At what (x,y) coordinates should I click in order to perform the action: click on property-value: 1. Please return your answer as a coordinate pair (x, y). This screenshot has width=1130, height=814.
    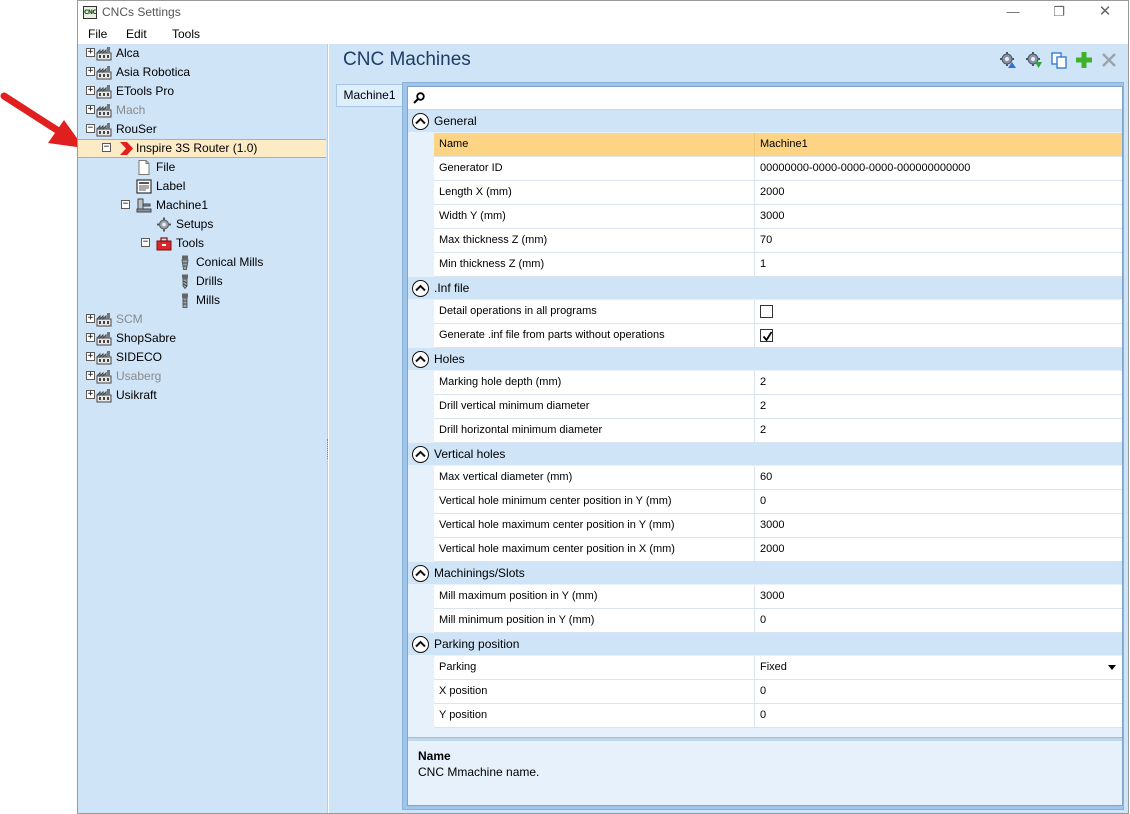
    Looking at the image, I should click on (763, 264).